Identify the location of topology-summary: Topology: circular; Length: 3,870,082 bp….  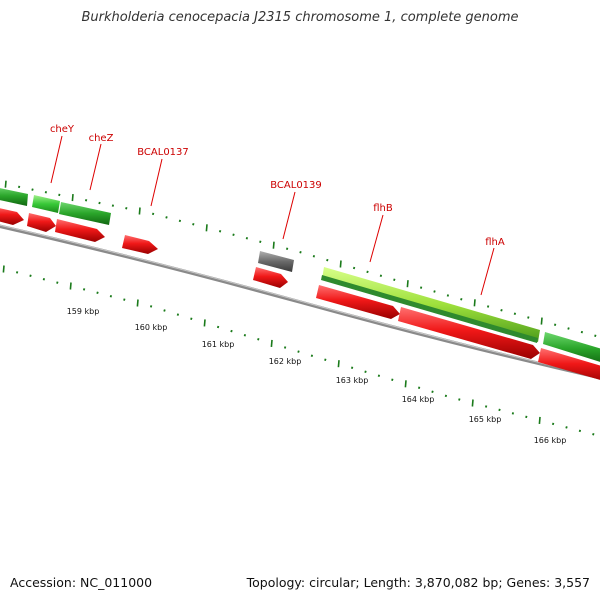
(418, 582).